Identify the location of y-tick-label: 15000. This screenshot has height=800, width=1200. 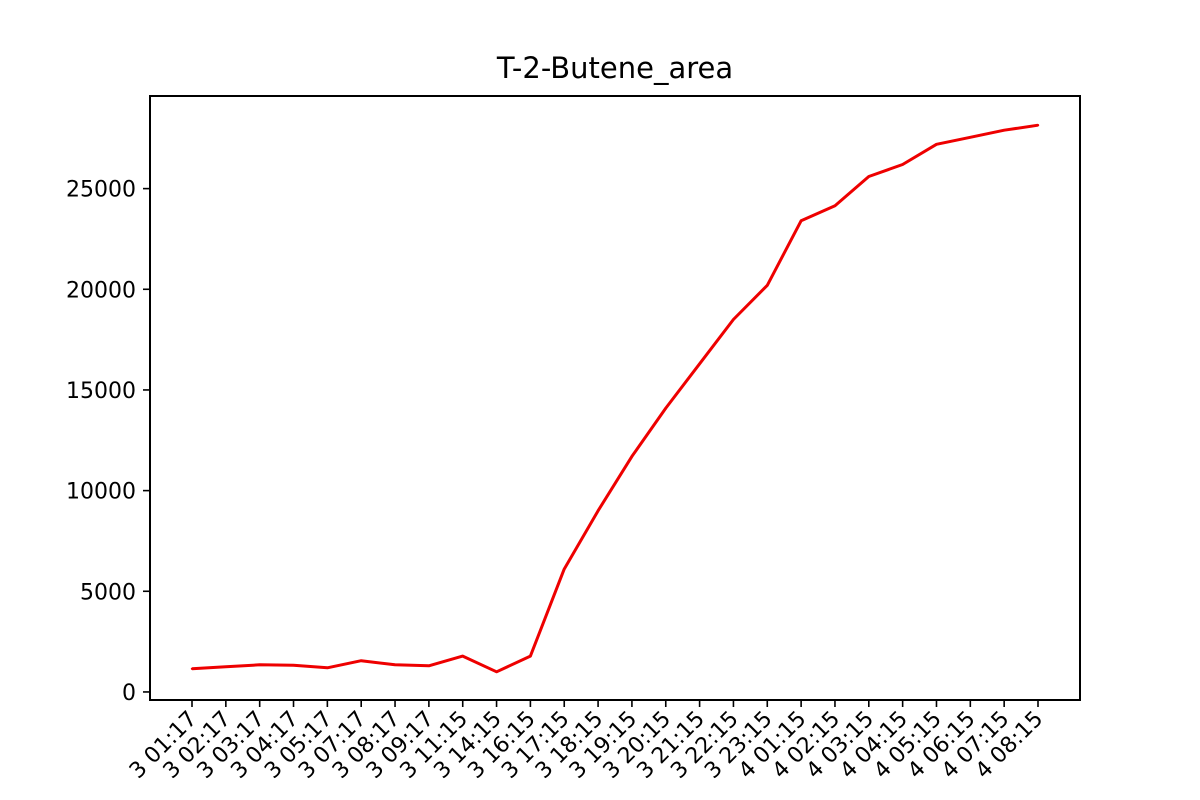
(101, 391).